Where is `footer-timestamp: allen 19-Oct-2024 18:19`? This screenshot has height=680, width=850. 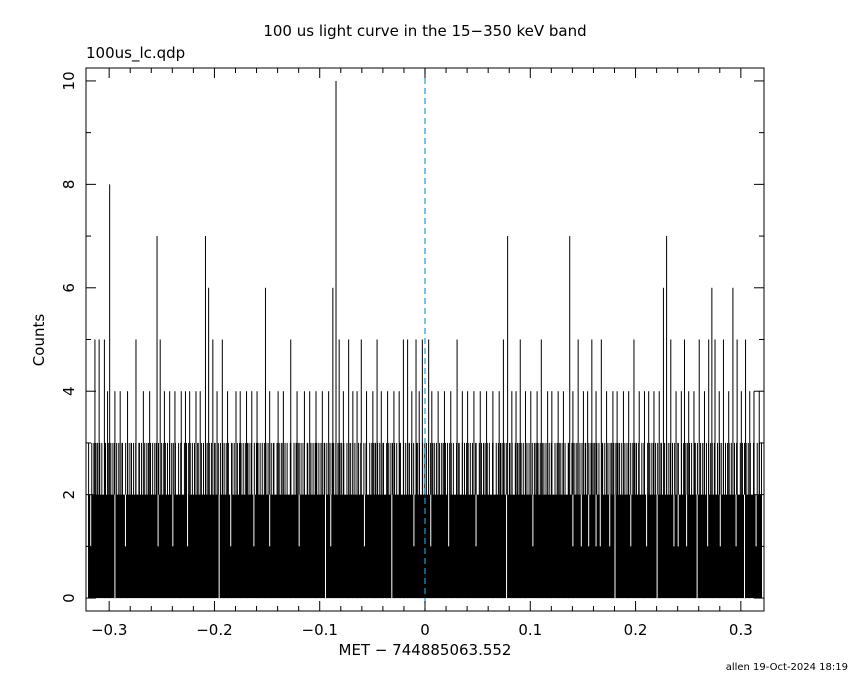 footer-timestamp: allen 19-Oct-2024 18:19 is located at coordinates (786, 667).